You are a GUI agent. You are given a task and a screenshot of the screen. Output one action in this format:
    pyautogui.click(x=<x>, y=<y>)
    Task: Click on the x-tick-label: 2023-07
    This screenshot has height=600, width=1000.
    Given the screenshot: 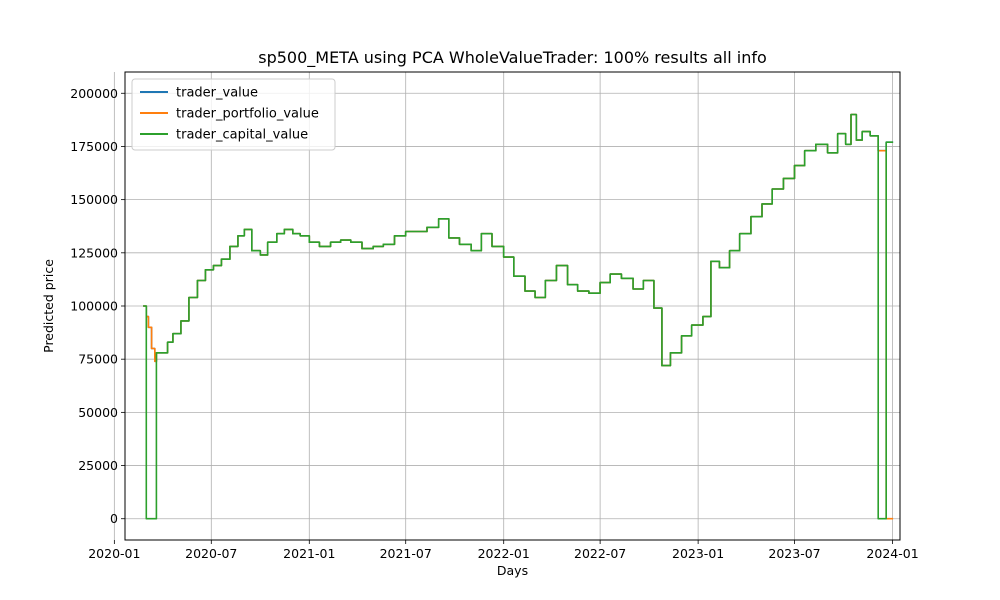 What is the action you would take?
    pyautogui.click(x=794, y=553)
    